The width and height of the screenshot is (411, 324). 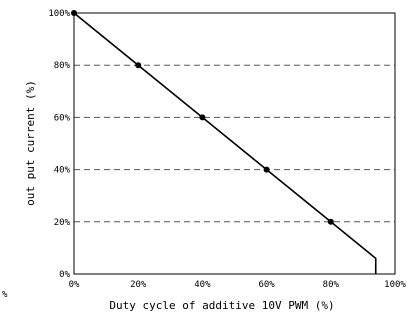 I want to click on y-axis-ticks: 0% 20% 40% 60% 80% 100%, so click(x=59, y=144).